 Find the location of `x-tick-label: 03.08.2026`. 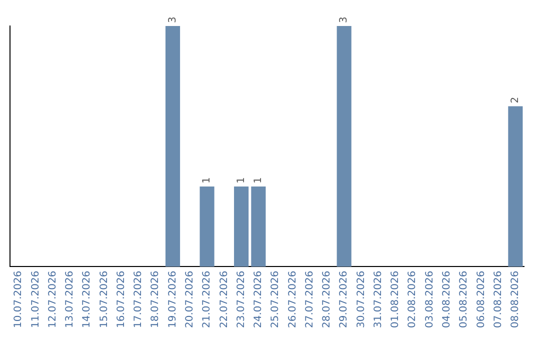

x-tick-label: 03.08.2026 is located at coordinates (430, 299).